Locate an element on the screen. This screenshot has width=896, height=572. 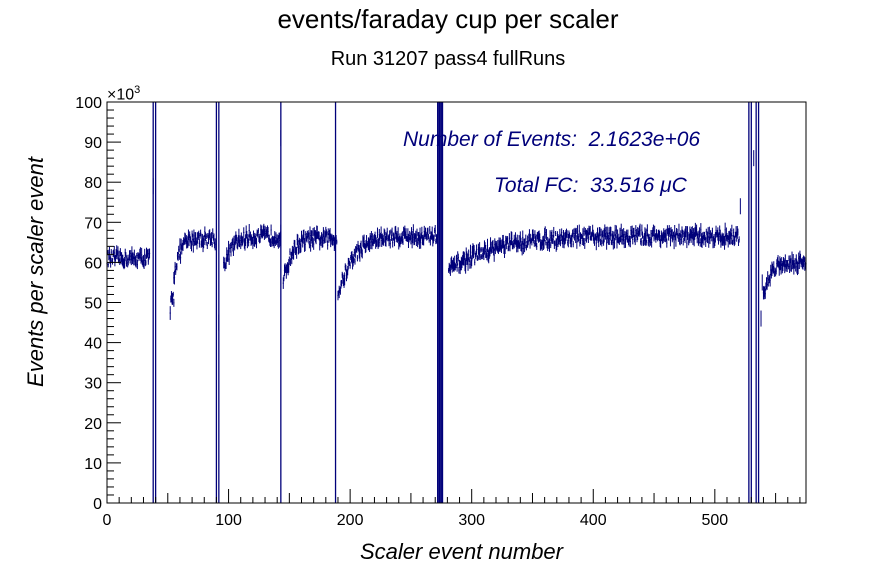
y-tick-label: 40 is located at coordinates (93, 344).